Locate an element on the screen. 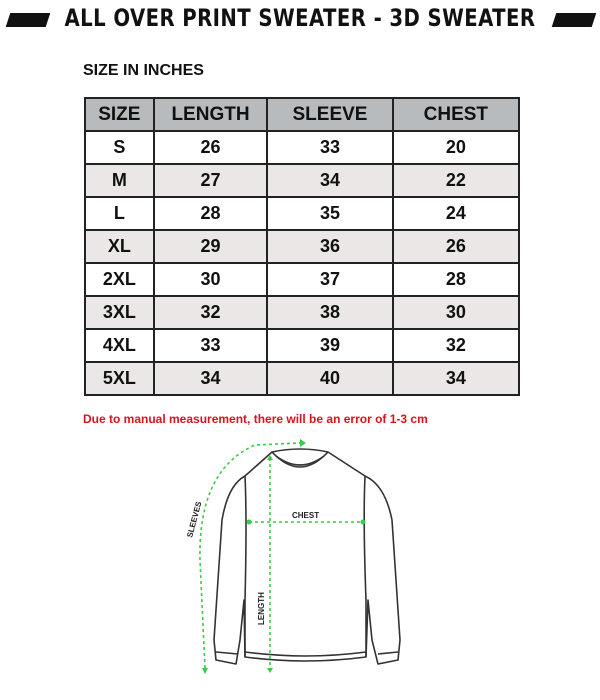 This screenshot has width=600, height=700. table-cell: 37 is located at coordinates (330, 279).